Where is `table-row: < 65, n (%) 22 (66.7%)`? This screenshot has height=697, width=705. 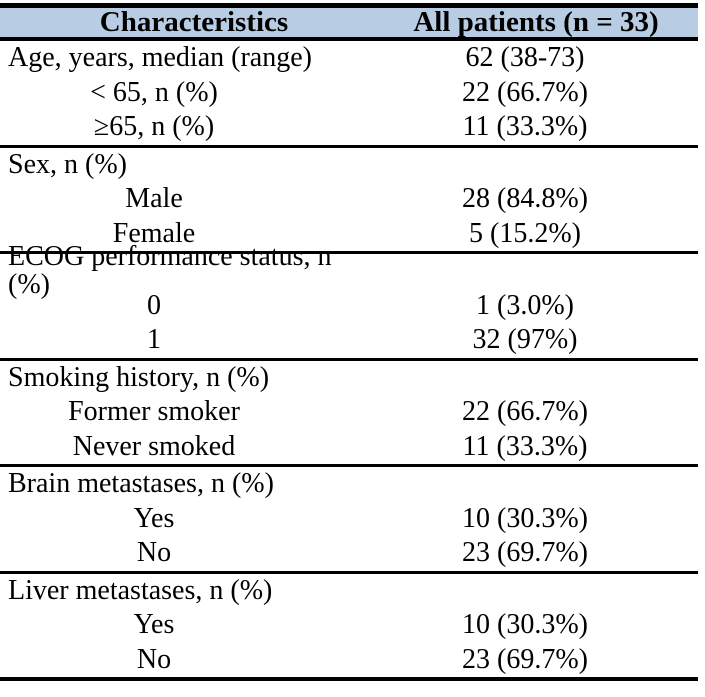 table-row: < 65, n (%) 22 (66.7%) is located at coordinates (349, 93).